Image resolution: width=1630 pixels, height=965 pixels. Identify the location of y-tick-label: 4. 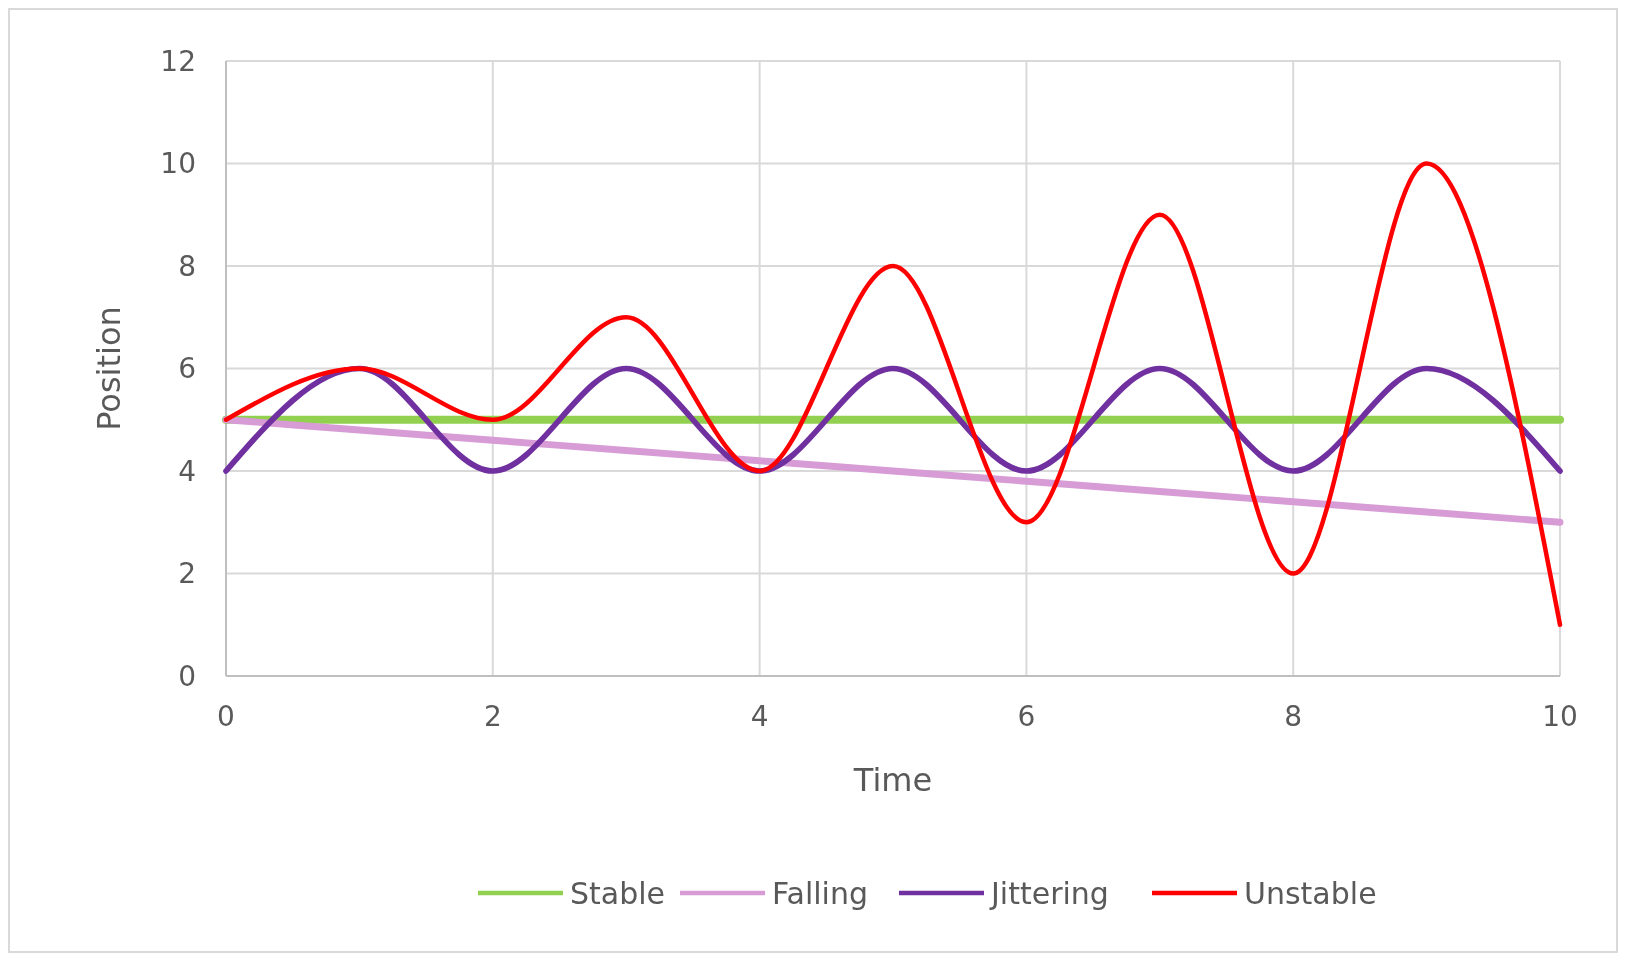
(187, 471).